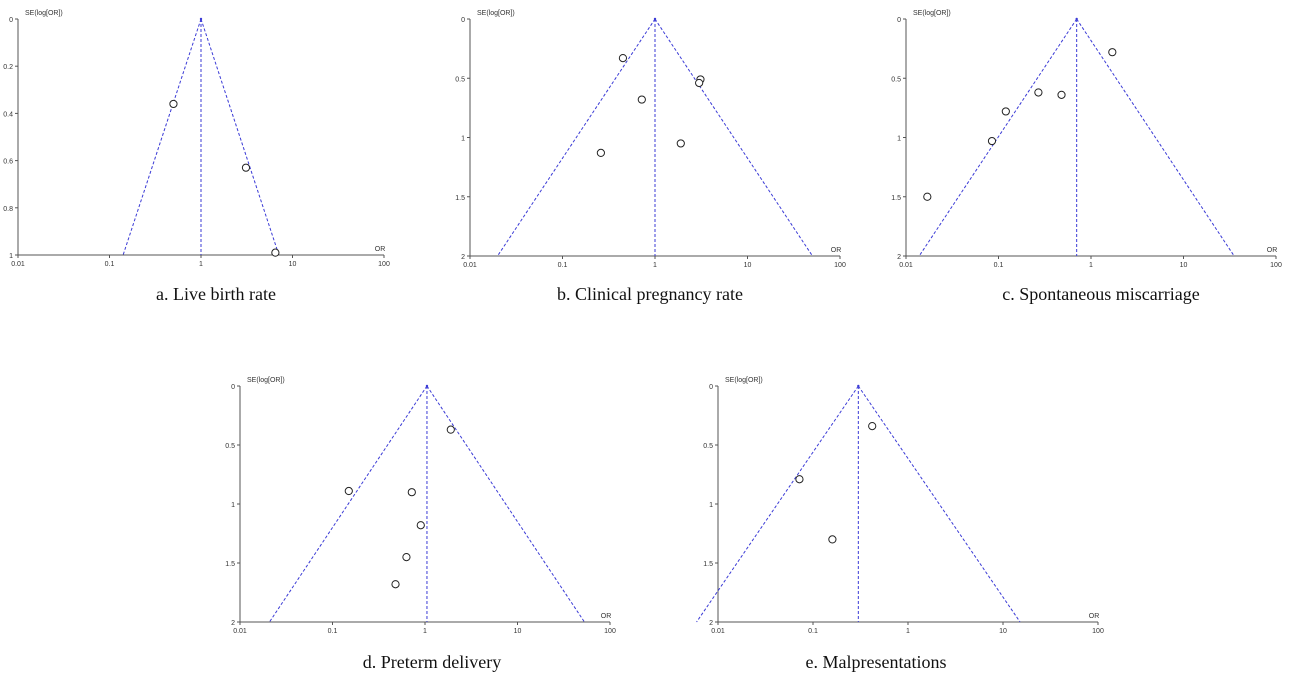 This screenshot has width=1307, height=678. Describe the element at coordinates (432, 662) in the screenshot. I see `caption-d: d. Preterm delivery` at that location.